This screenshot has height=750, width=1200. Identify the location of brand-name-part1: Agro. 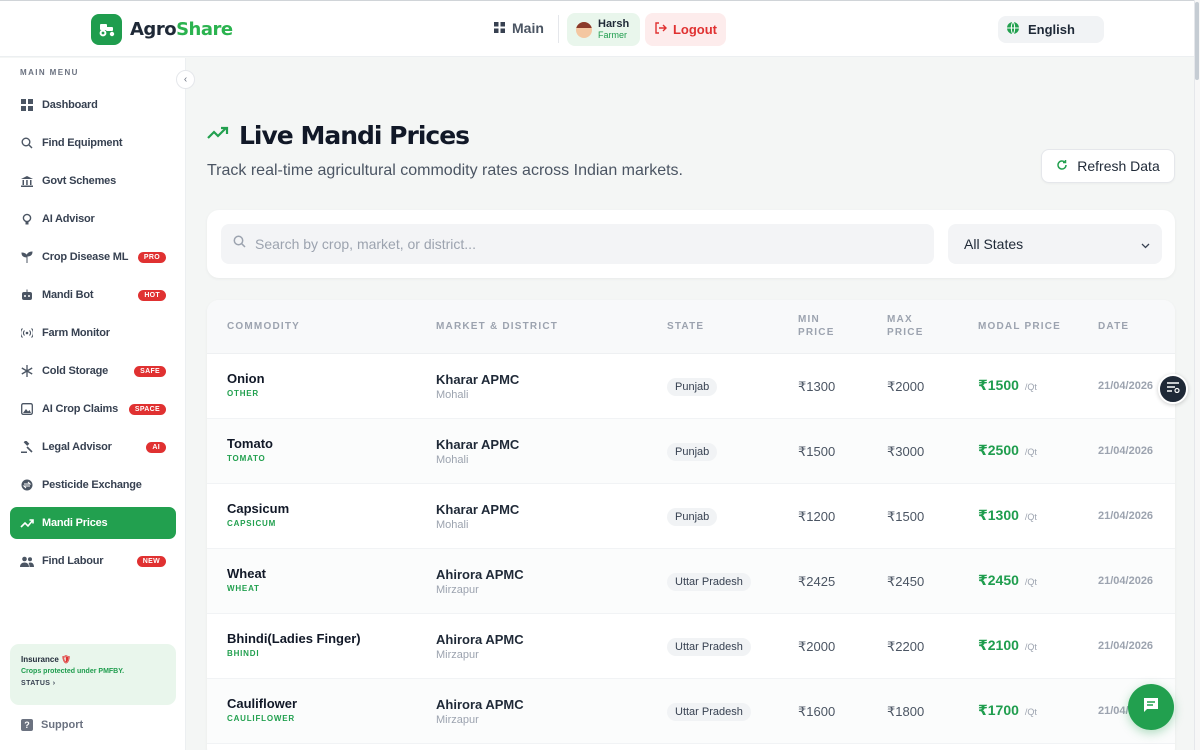
(153, 29).